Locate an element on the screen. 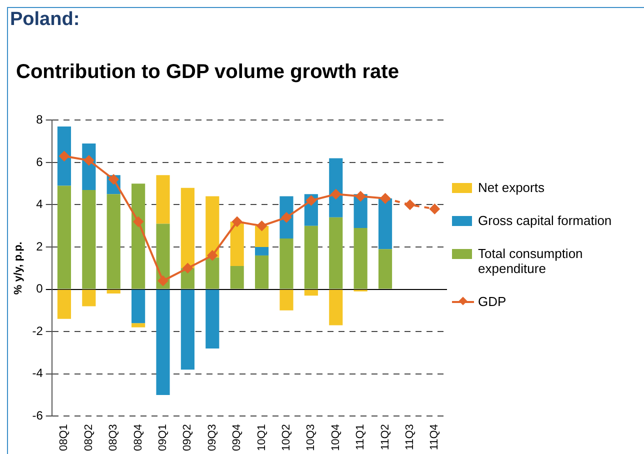  y-tick-label: 6 is located at coordinates (40, 161).